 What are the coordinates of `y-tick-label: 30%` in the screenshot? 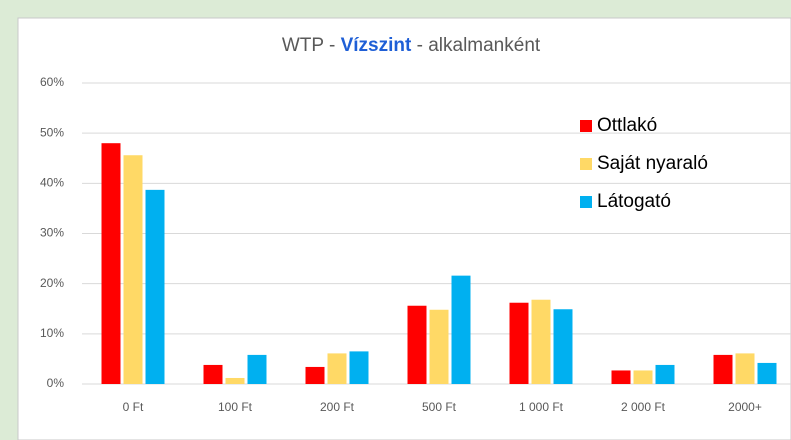 It's located at (52, 233).